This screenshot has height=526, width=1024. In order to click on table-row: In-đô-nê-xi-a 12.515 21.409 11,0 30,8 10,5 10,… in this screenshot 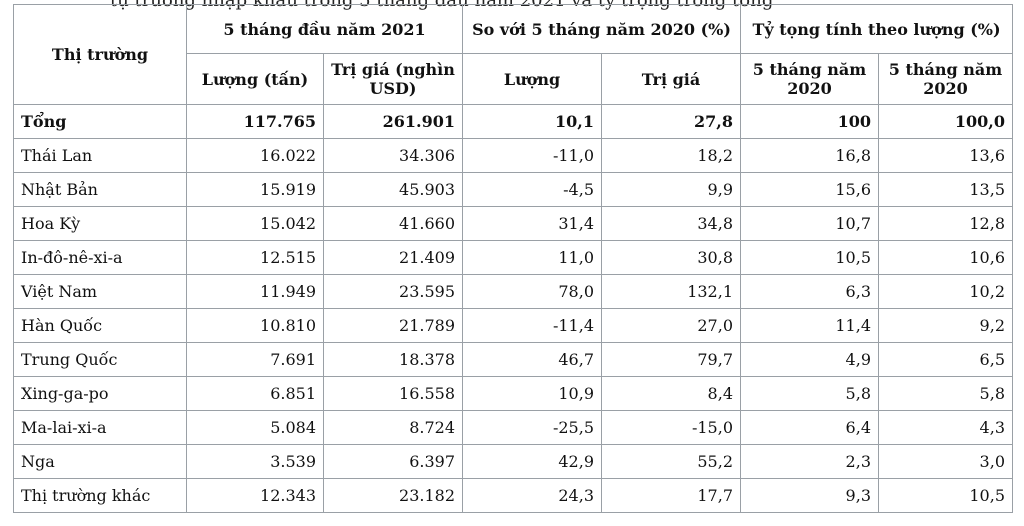, I will do `click(513, 257)`.